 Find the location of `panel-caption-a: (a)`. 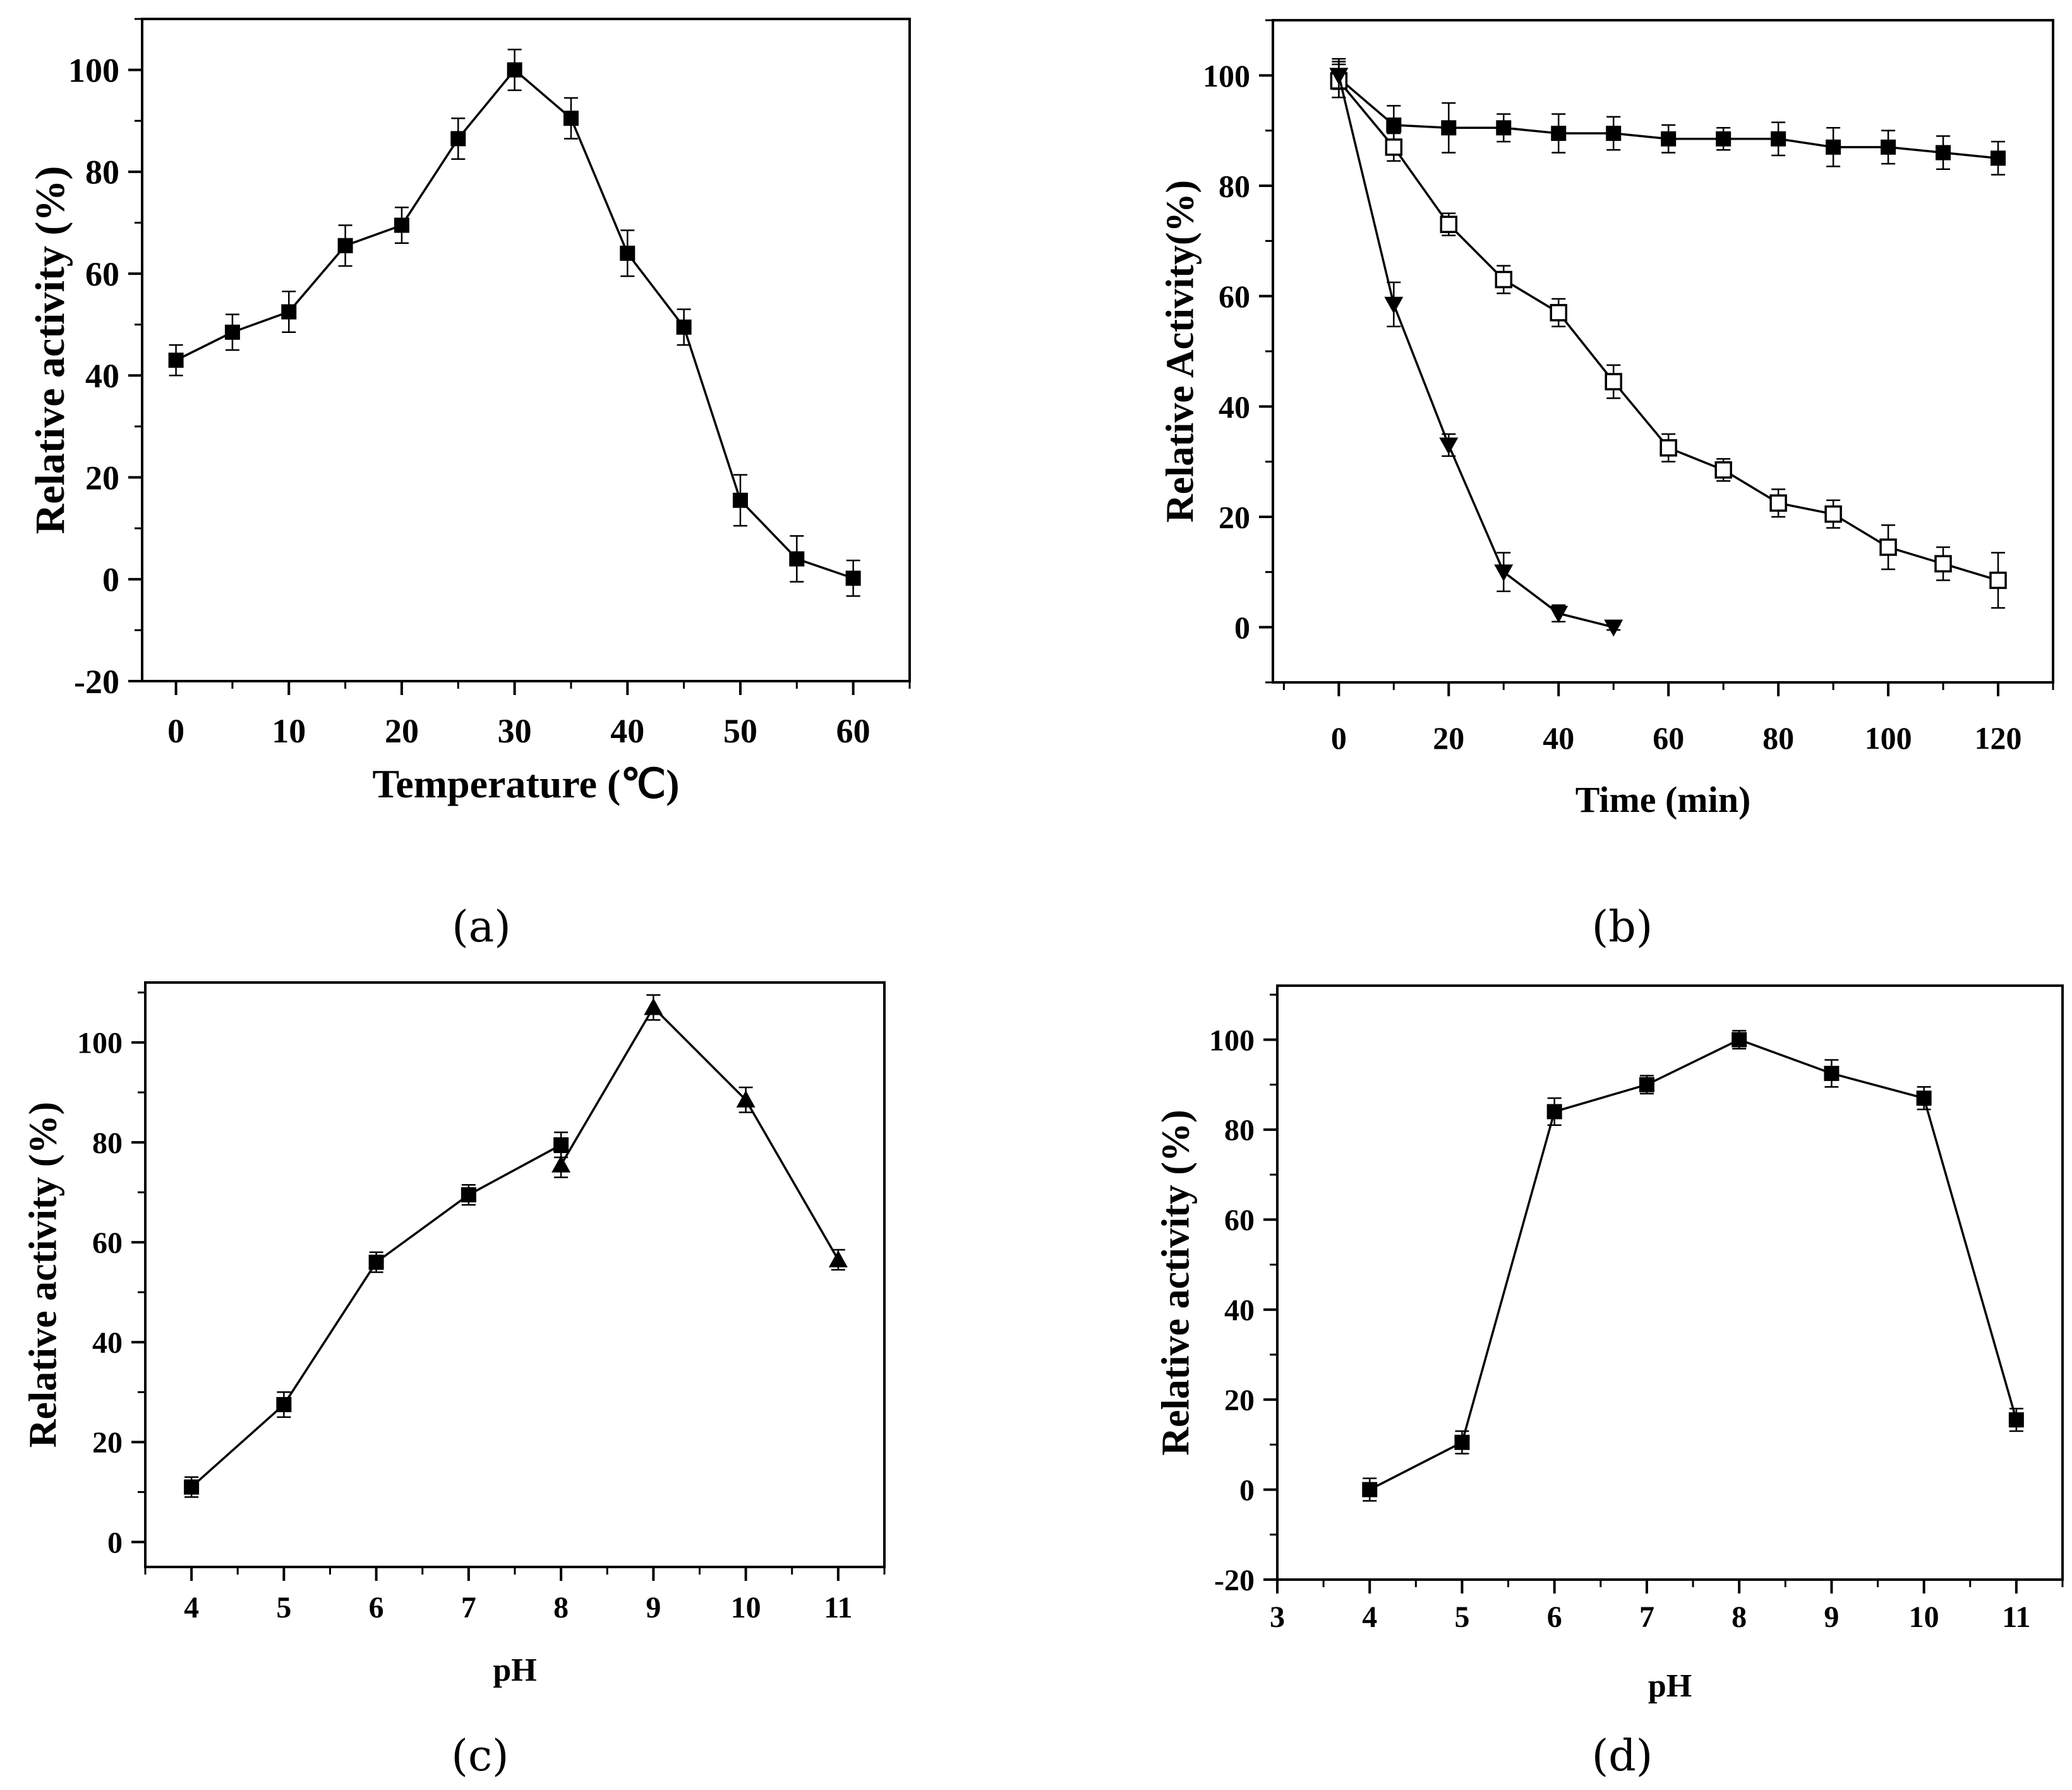

panel-caption-a: (a) is located at coordinates (481, 927).